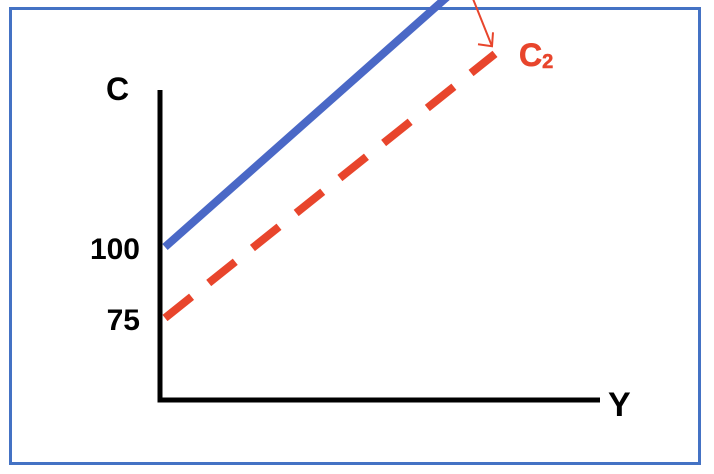  I want to click on y-tick-label-100: 100, so click(115, 249).